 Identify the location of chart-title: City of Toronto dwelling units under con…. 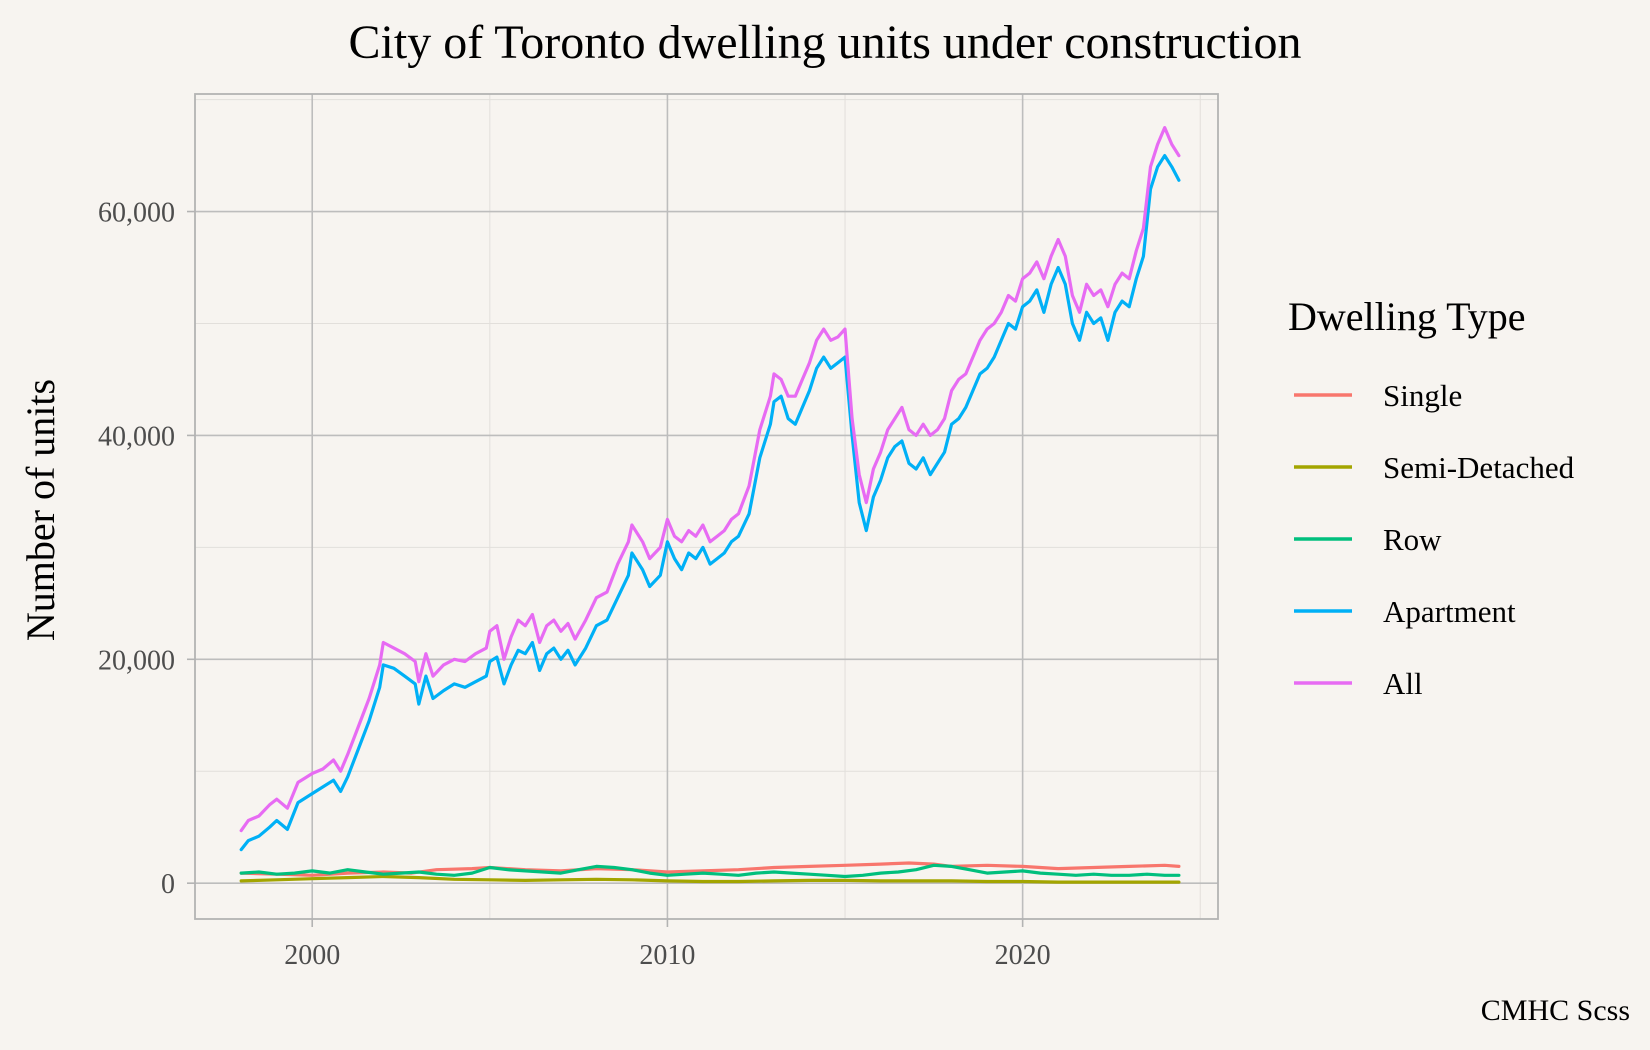
(825, 42).